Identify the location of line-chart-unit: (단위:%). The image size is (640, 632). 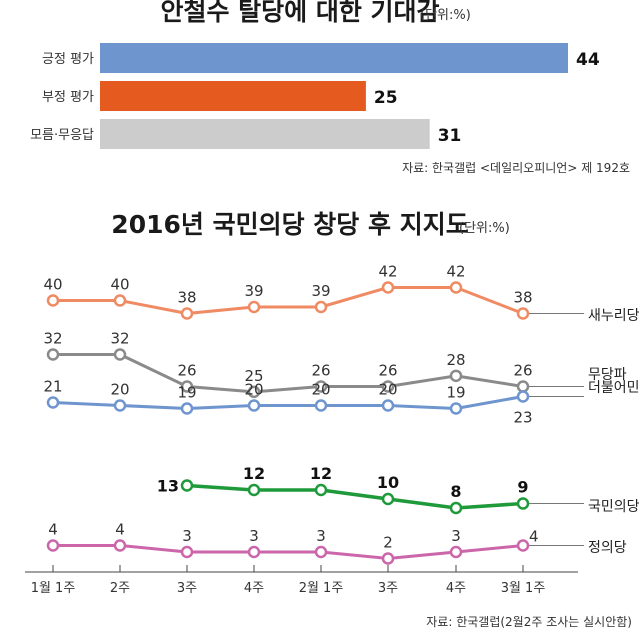
(484, 228).